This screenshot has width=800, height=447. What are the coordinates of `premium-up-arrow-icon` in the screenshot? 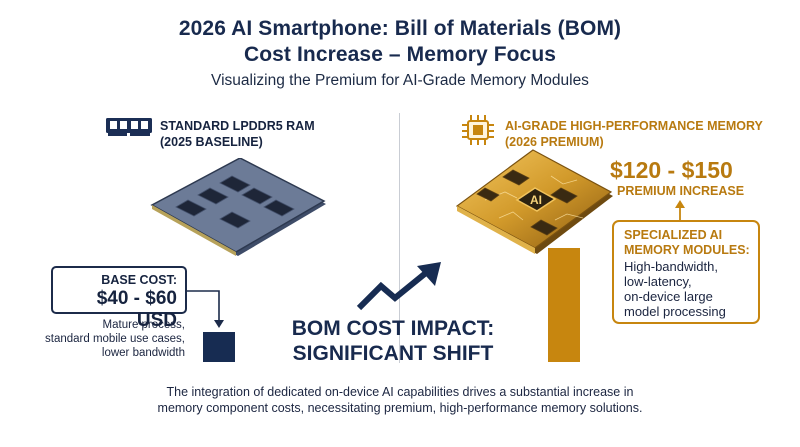 It's located at (680, 211).